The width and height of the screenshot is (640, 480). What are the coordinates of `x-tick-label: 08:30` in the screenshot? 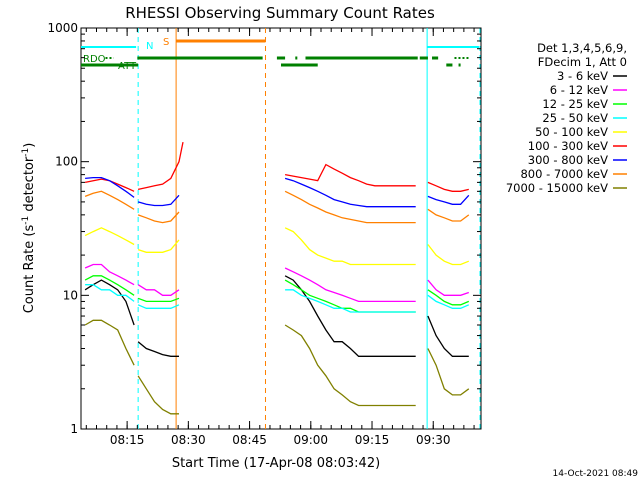 It's located at (188, 440).